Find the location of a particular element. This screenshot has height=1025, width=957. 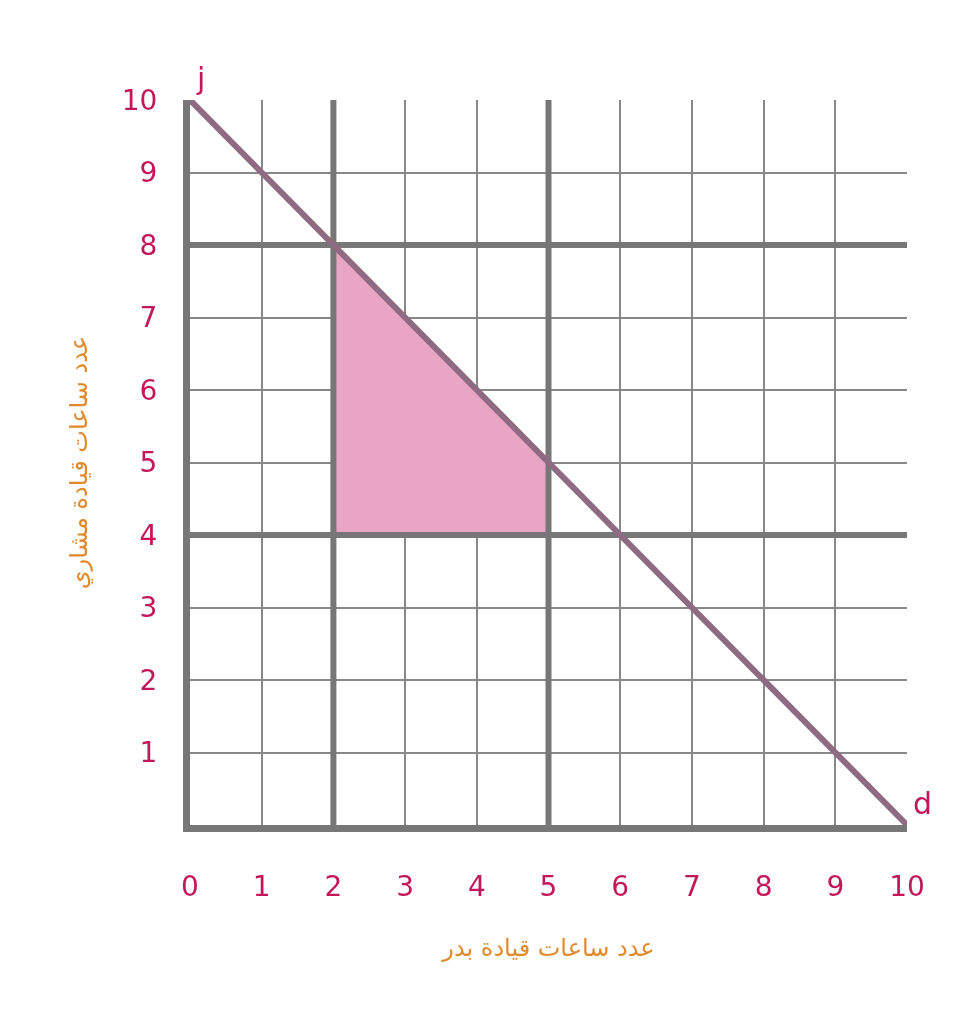

x-tick-label: 8 is located at coordinates (763, 886).